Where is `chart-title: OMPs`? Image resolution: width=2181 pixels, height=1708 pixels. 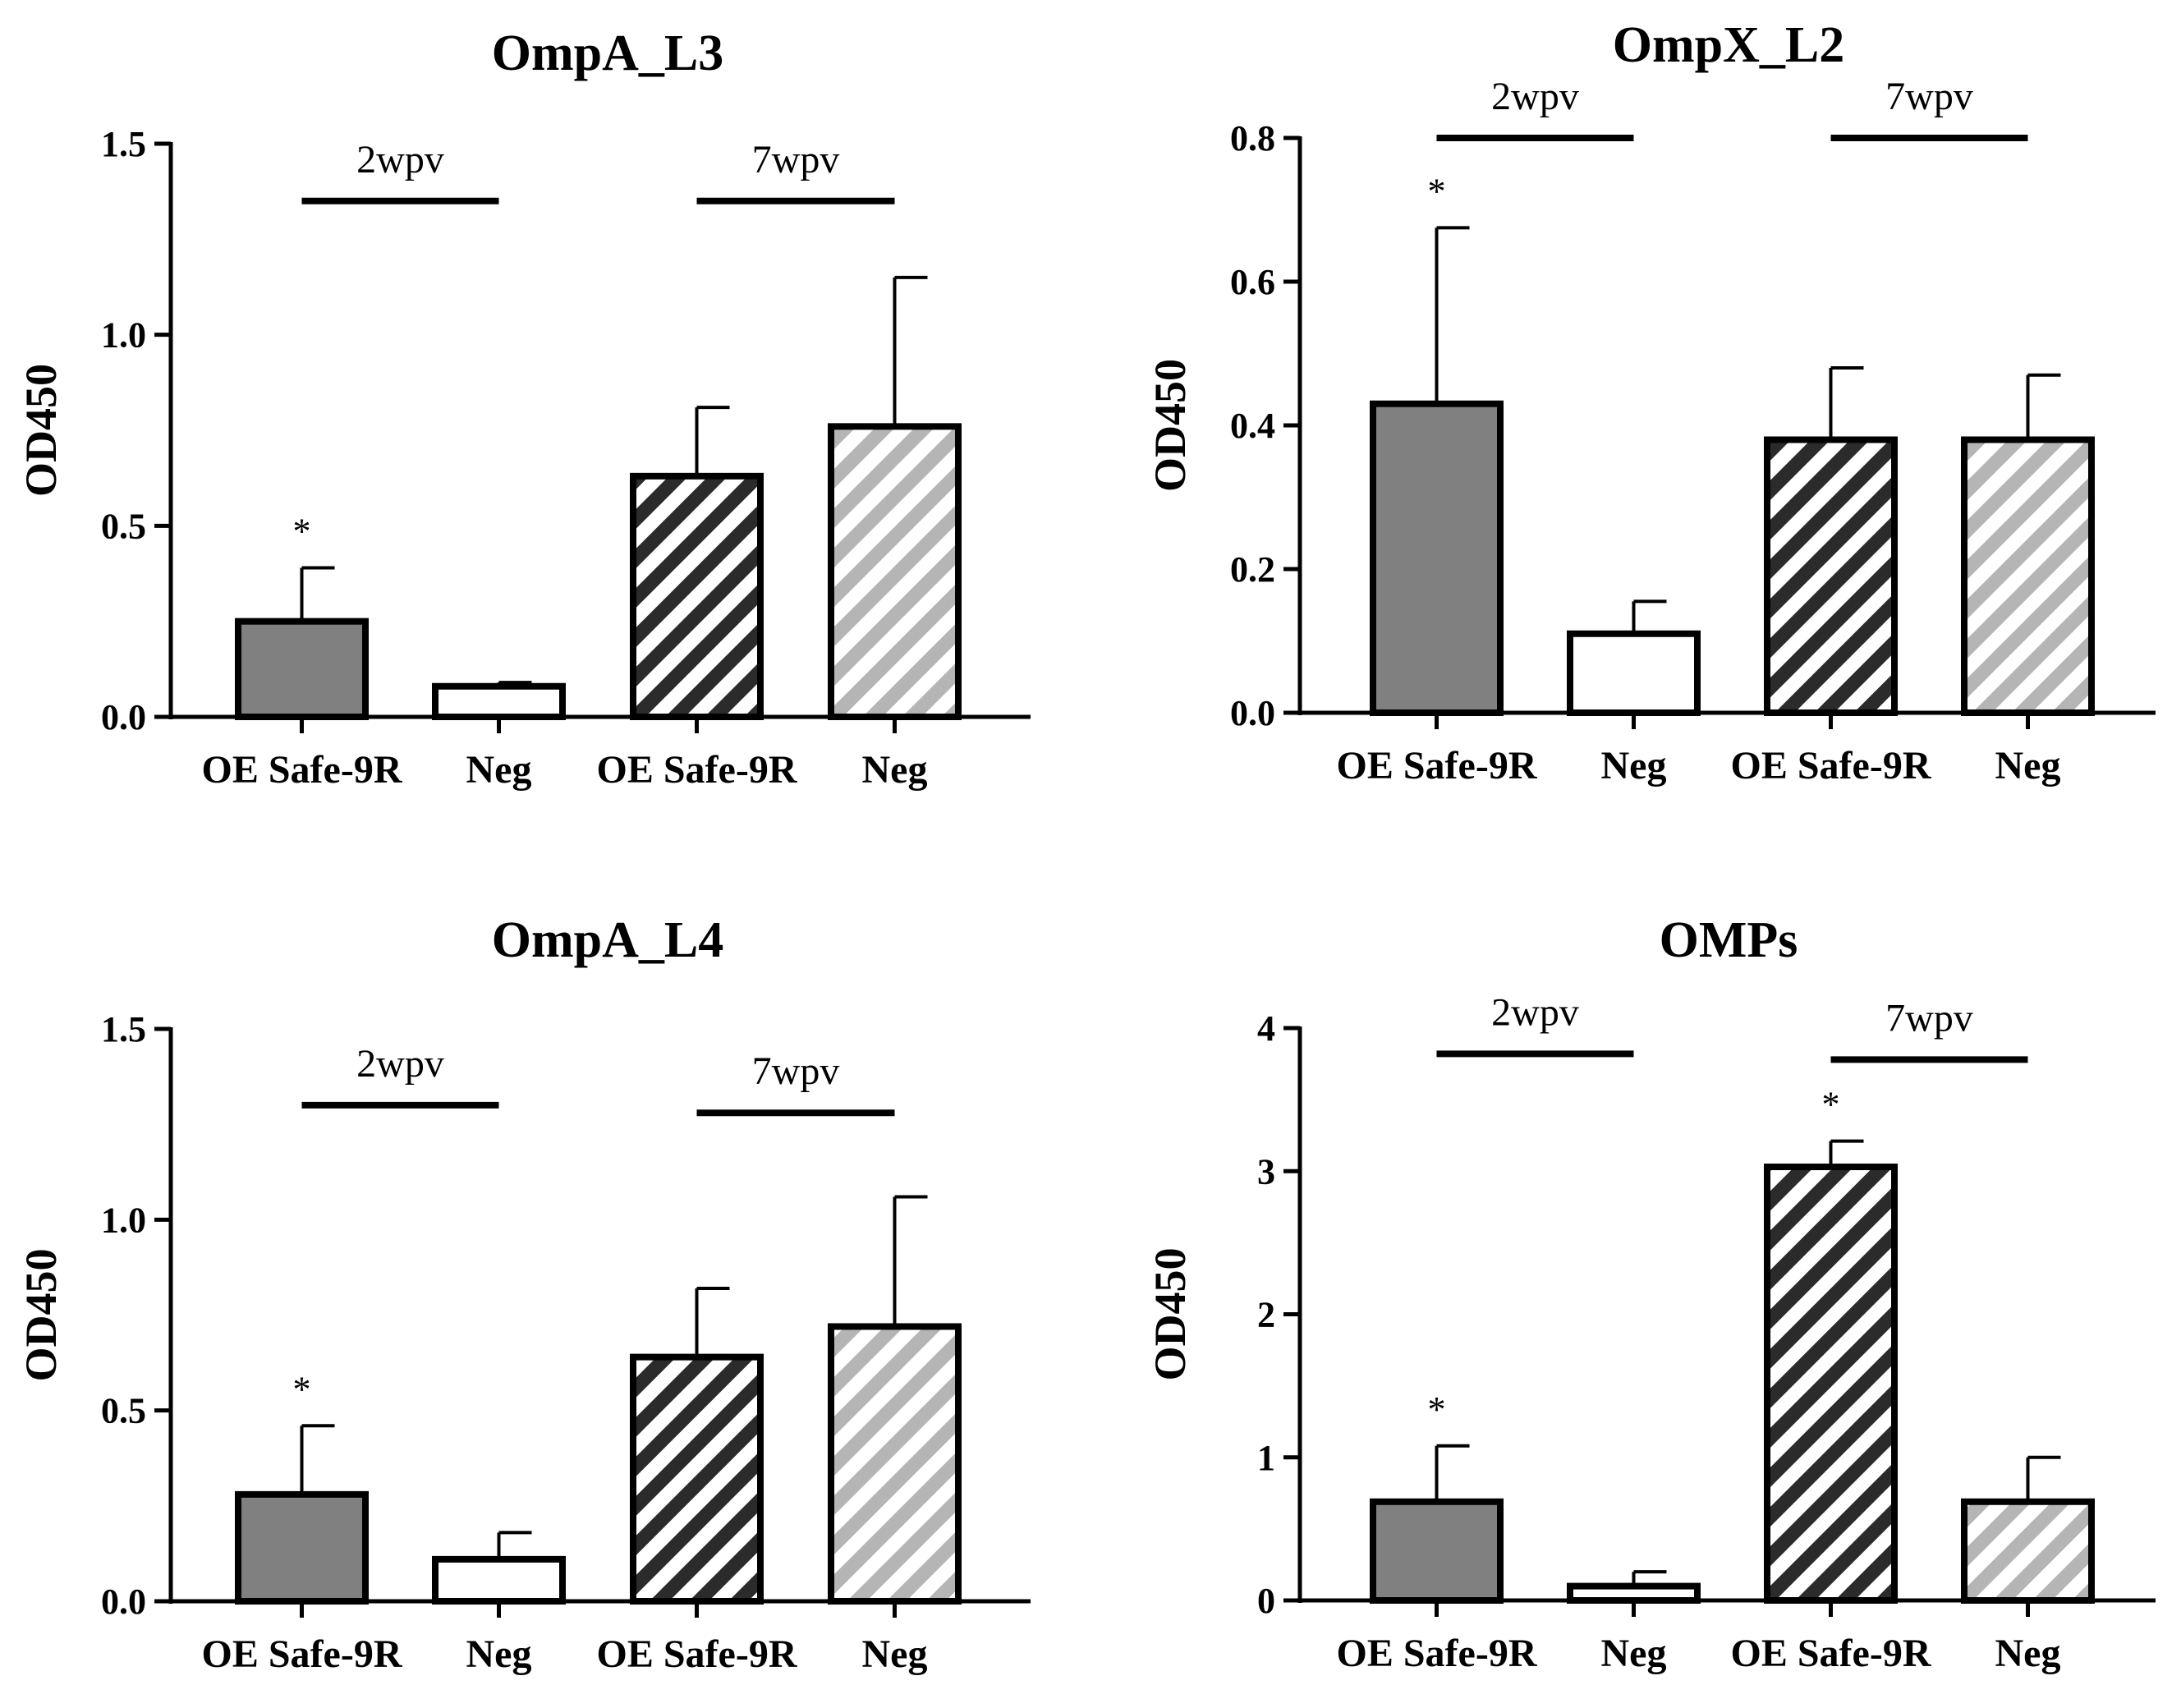
chart-title: OMPs is located at coordinates (1729, 940).